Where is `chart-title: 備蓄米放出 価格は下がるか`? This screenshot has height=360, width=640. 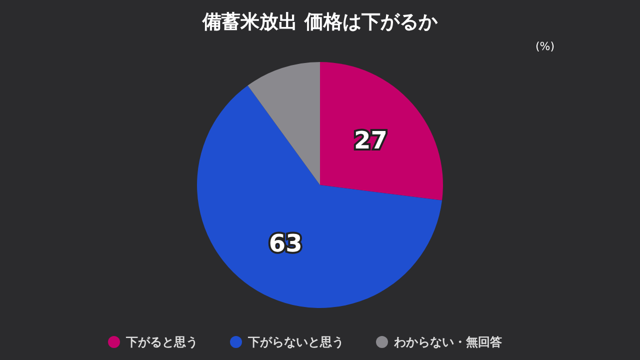 chart-title: 備蓄米放出 価格は下がるか is located at coordinates (320, 22).